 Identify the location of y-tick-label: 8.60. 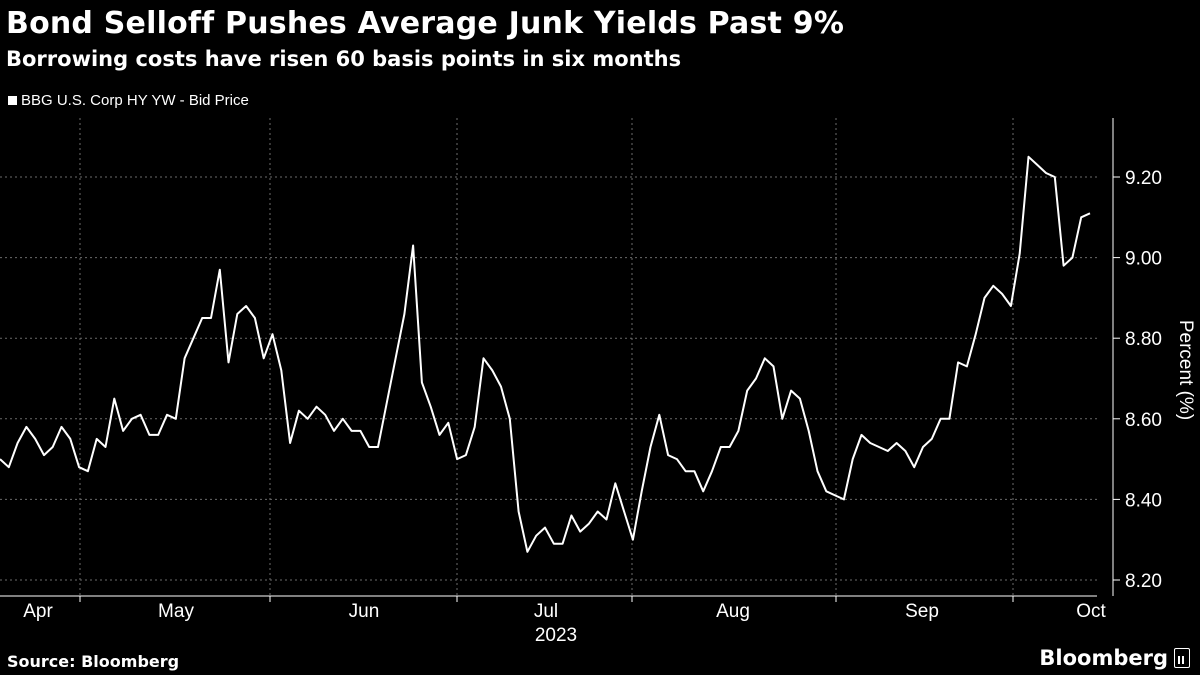
(1143, 420).